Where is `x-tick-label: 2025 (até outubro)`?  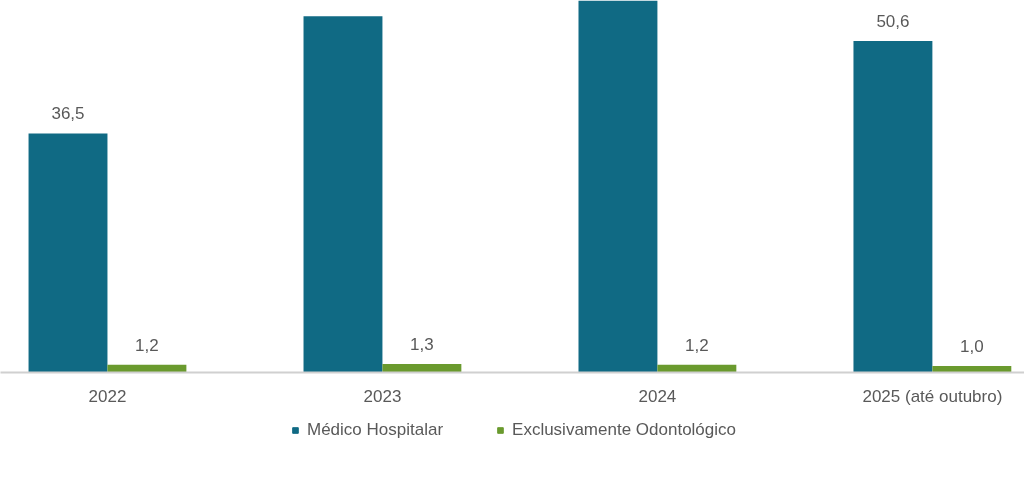 x-tick-label: 2025 (até outubro) is located at coordinates (932, 396).